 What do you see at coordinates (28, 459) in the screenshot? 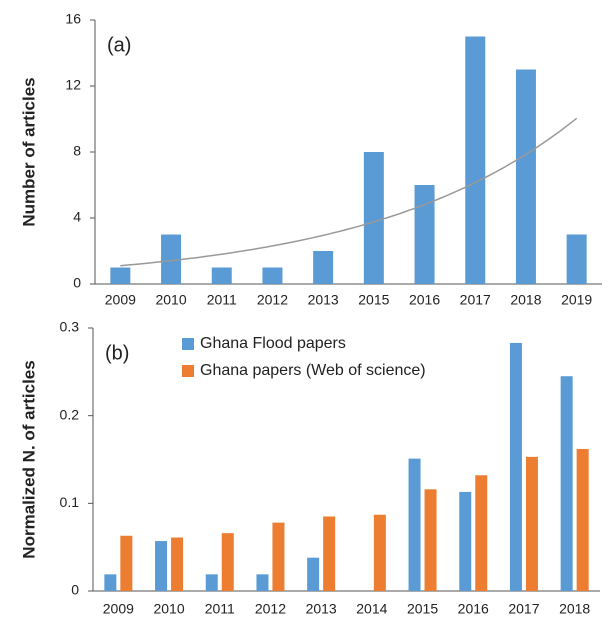
I see `y-axis-label: Normalized N. of articles` at bounding box center [28, 459].